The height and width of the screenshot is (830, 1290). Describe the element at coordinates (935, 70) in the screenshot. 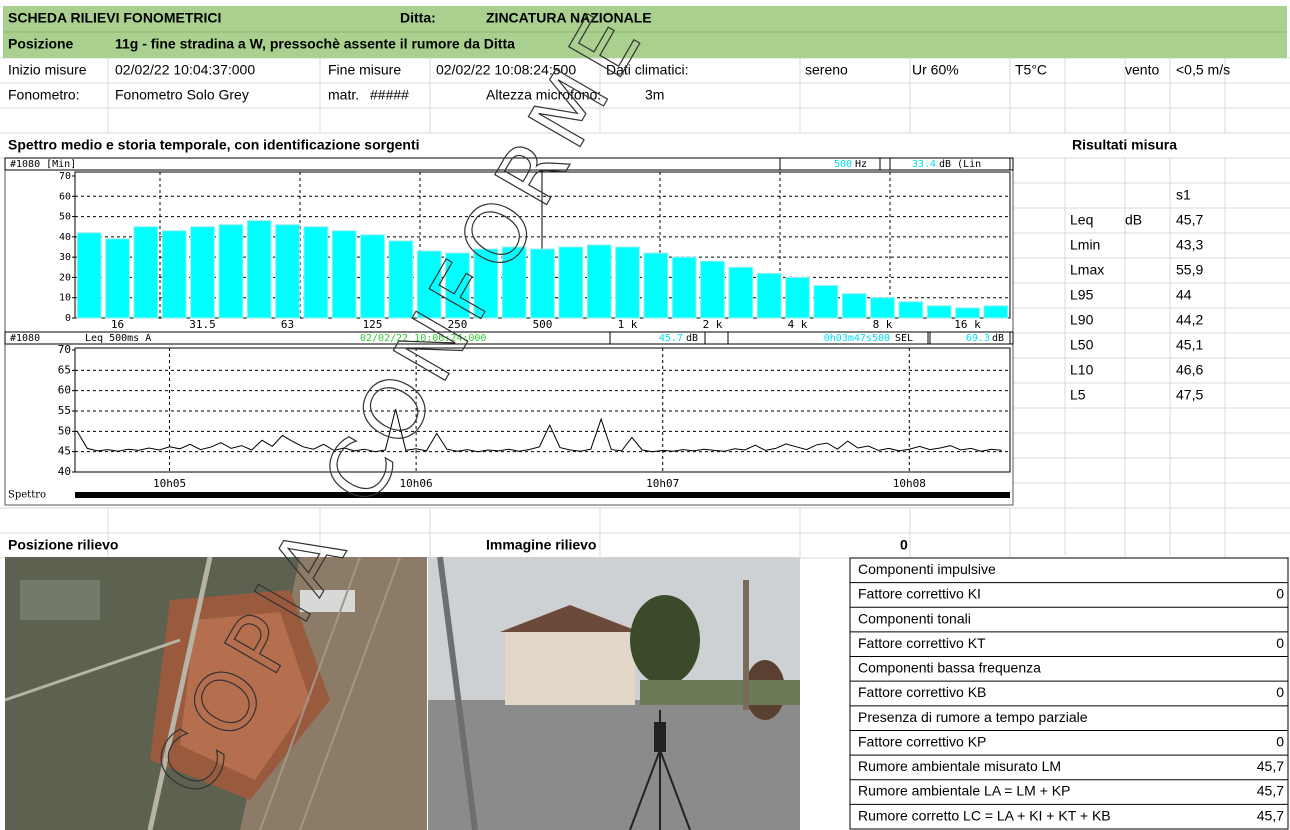

I see `humidity: Ur 60%` at that location.